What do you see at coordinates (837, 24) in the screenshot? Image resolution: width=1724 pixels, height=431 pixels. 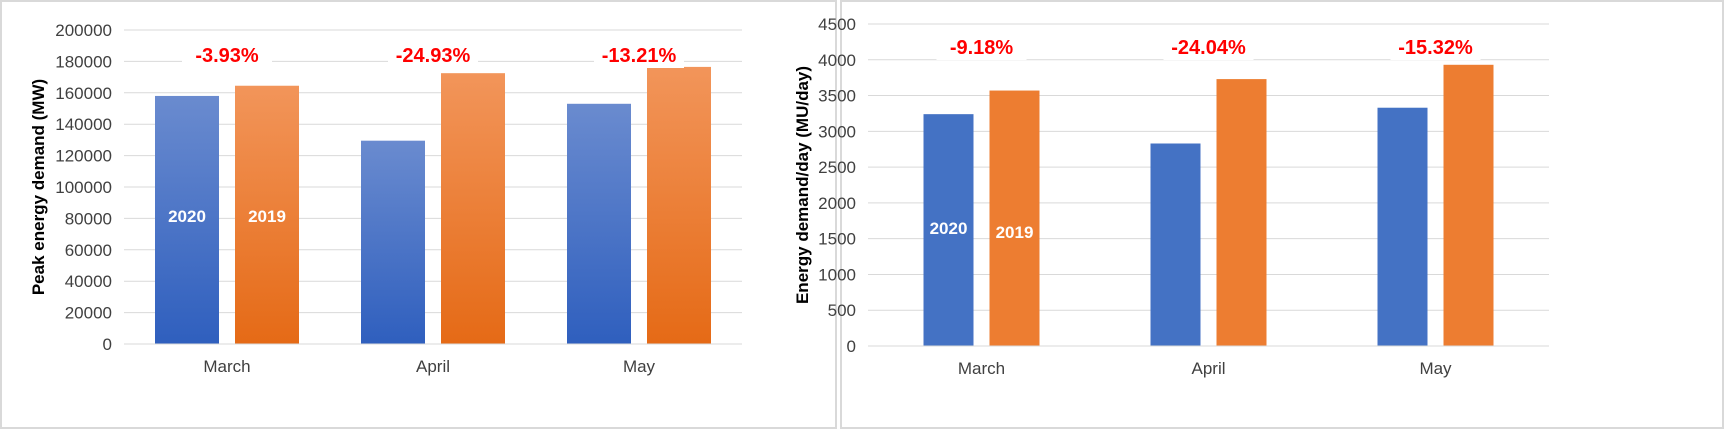 I see `y-tick-label: 4500` at bounding box center [837, 24].